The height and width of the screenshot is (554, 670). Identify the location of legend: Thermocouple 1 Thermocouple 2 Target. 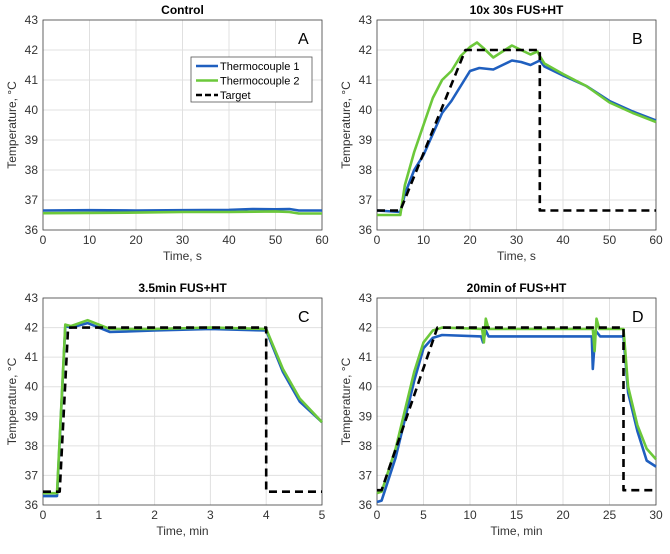
(251, 79).